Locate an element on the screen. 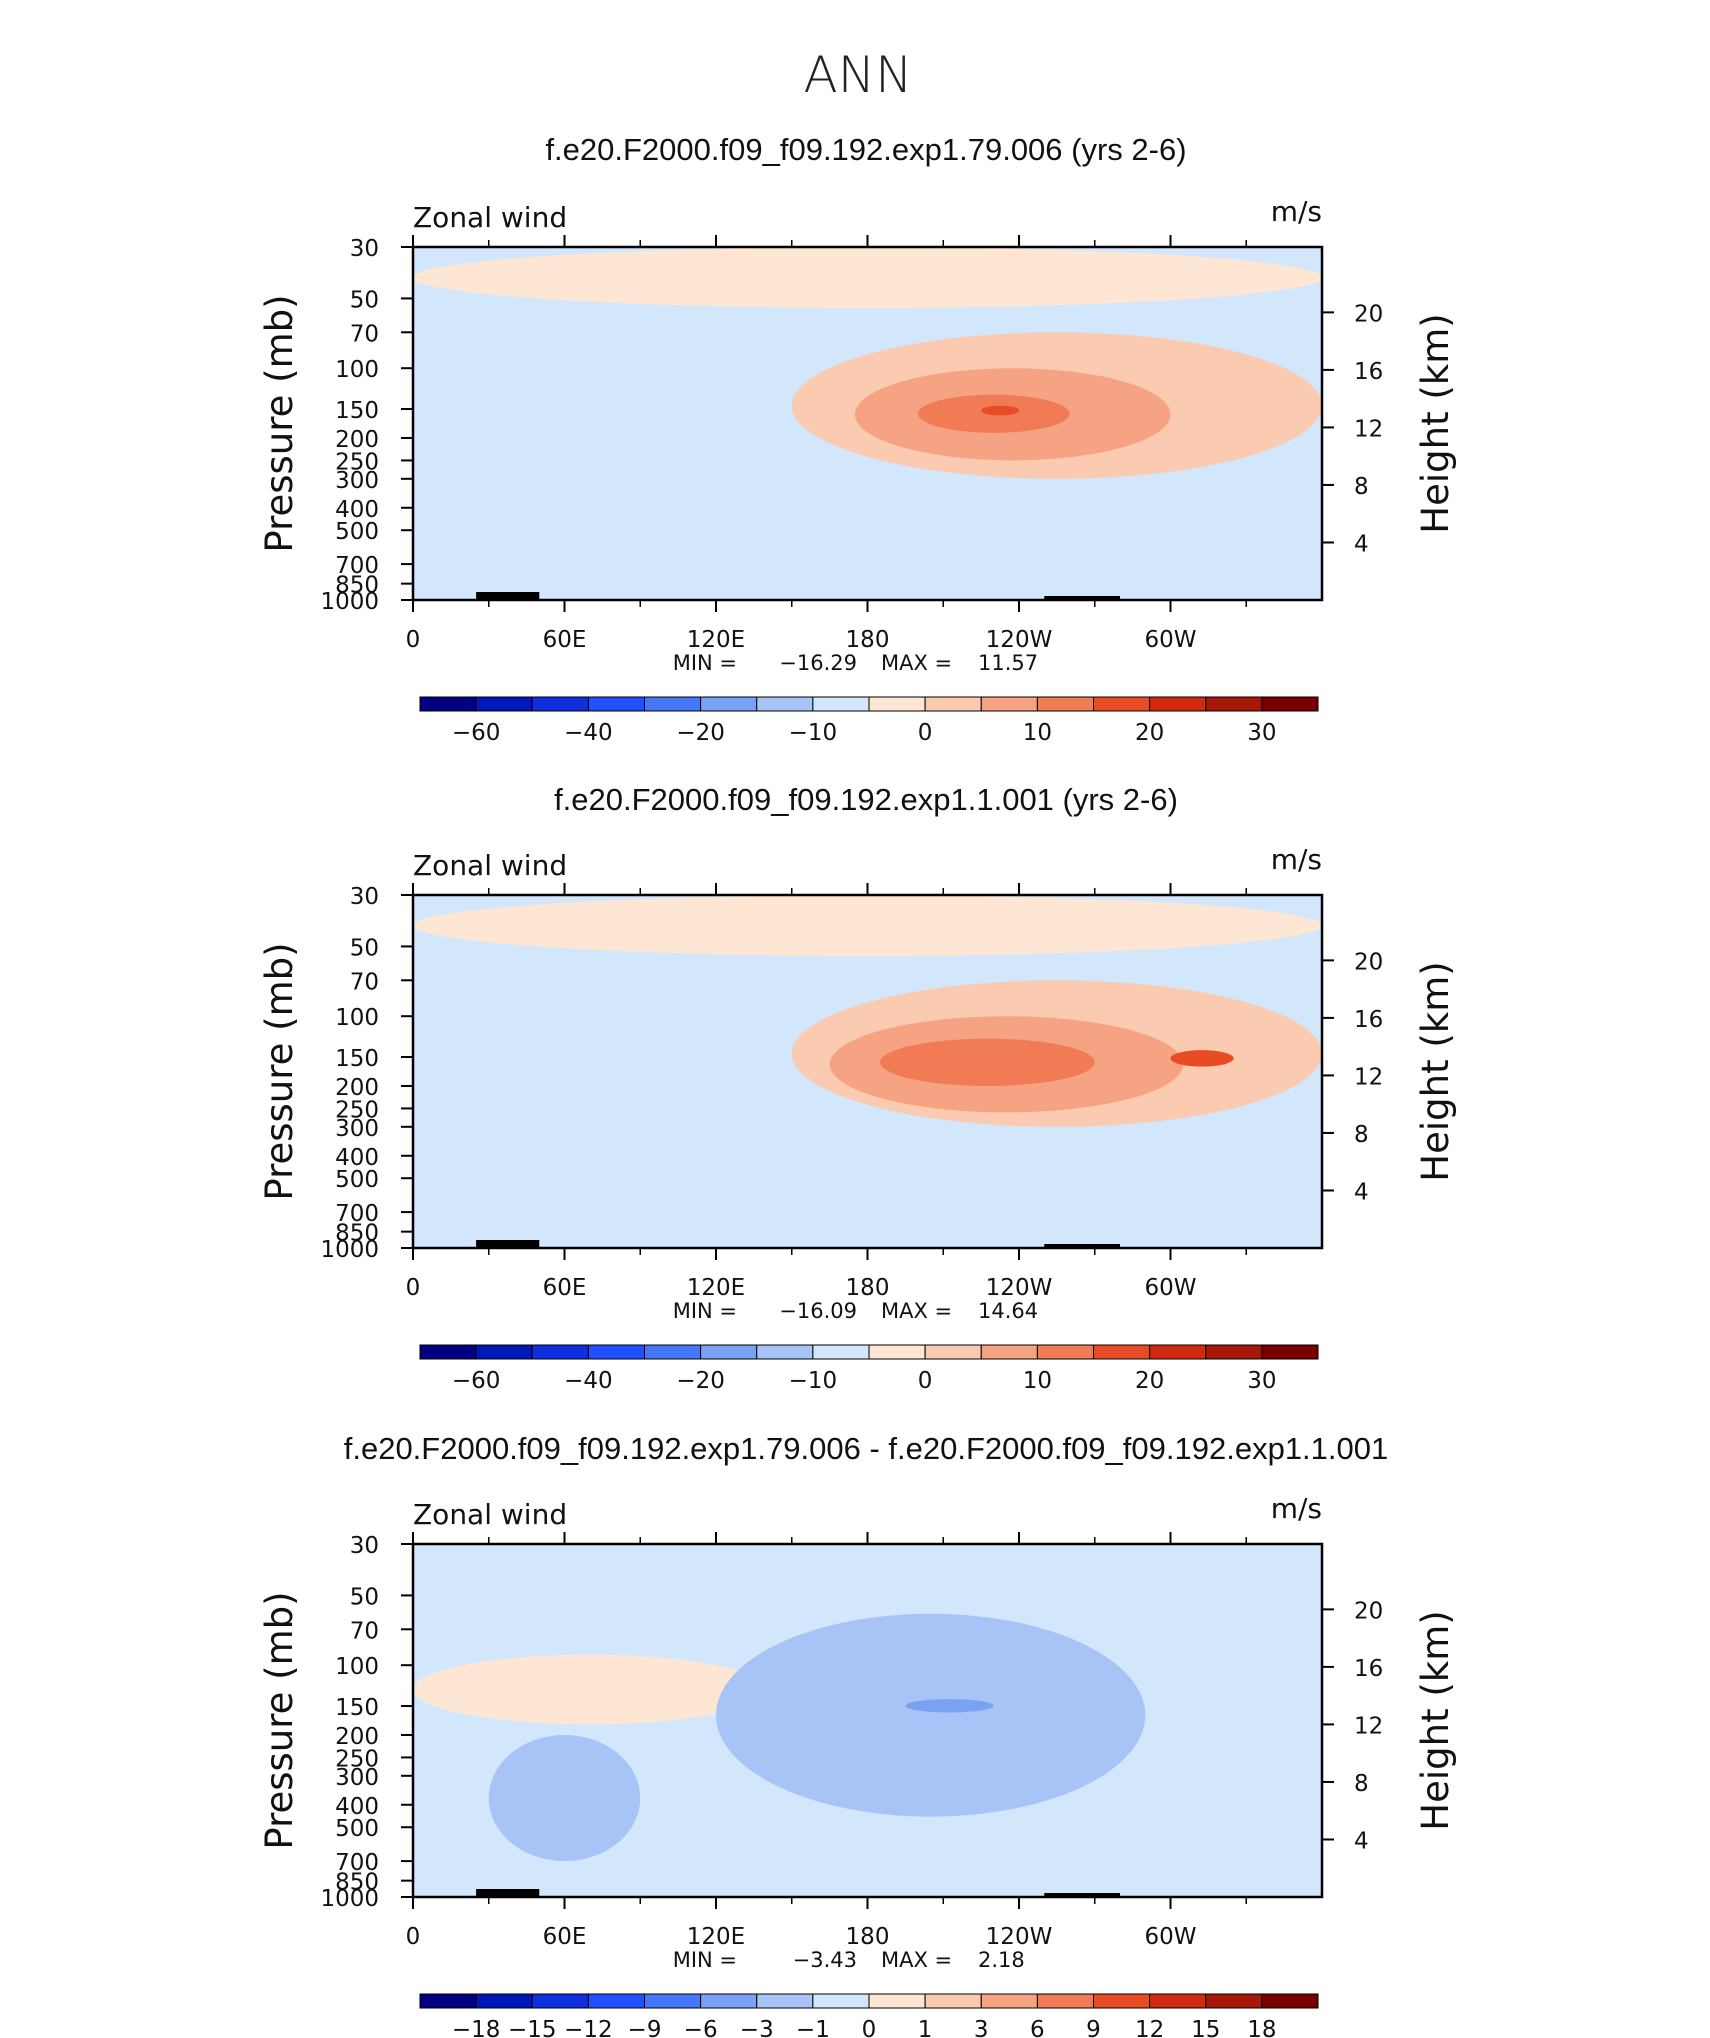  y-right-tick-label: 20 is located at coordinates (1368, 962).